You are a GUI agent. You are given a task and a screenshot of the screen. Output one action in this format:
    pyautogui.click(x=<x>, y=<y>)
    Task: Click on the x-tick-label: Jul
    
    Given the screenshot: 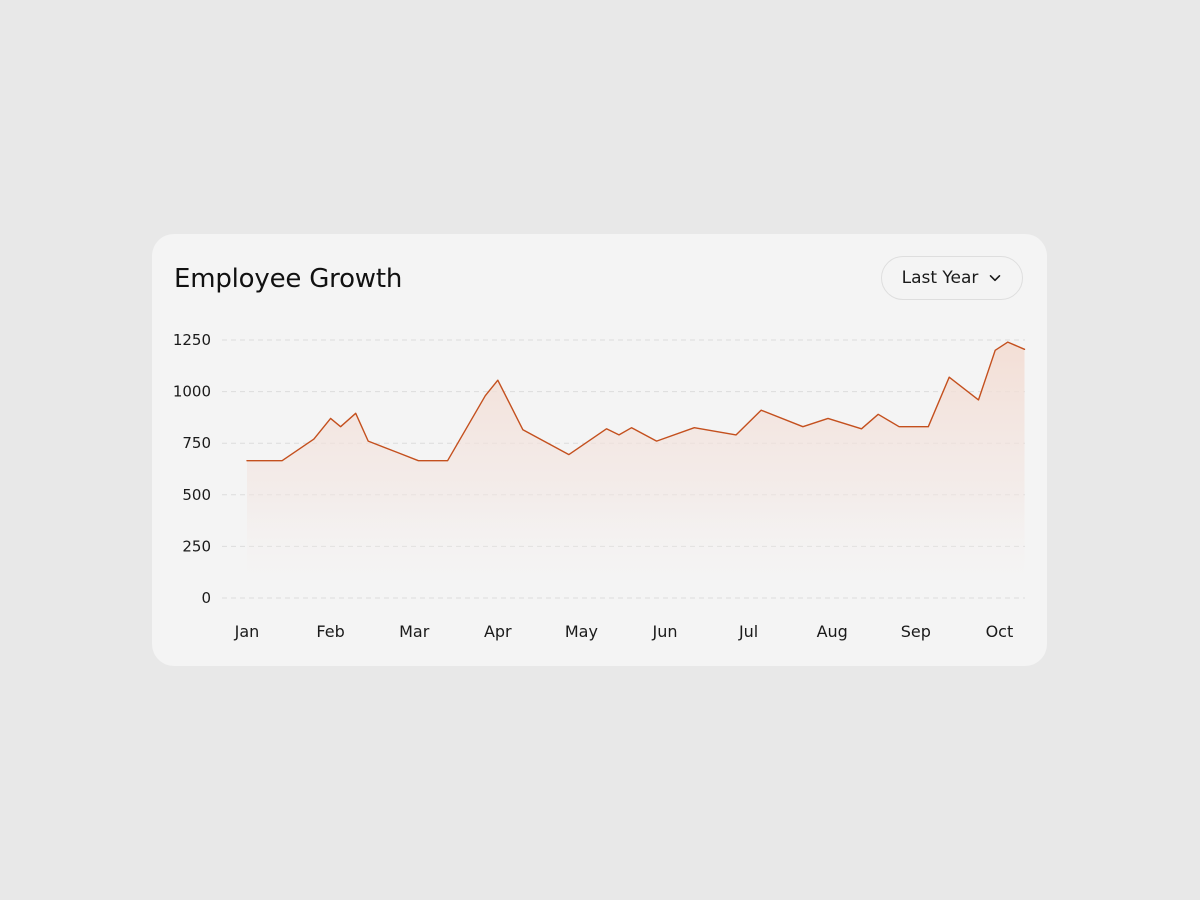 What is the action you would take?
    pyautogui.click(x=748, y=631)
    